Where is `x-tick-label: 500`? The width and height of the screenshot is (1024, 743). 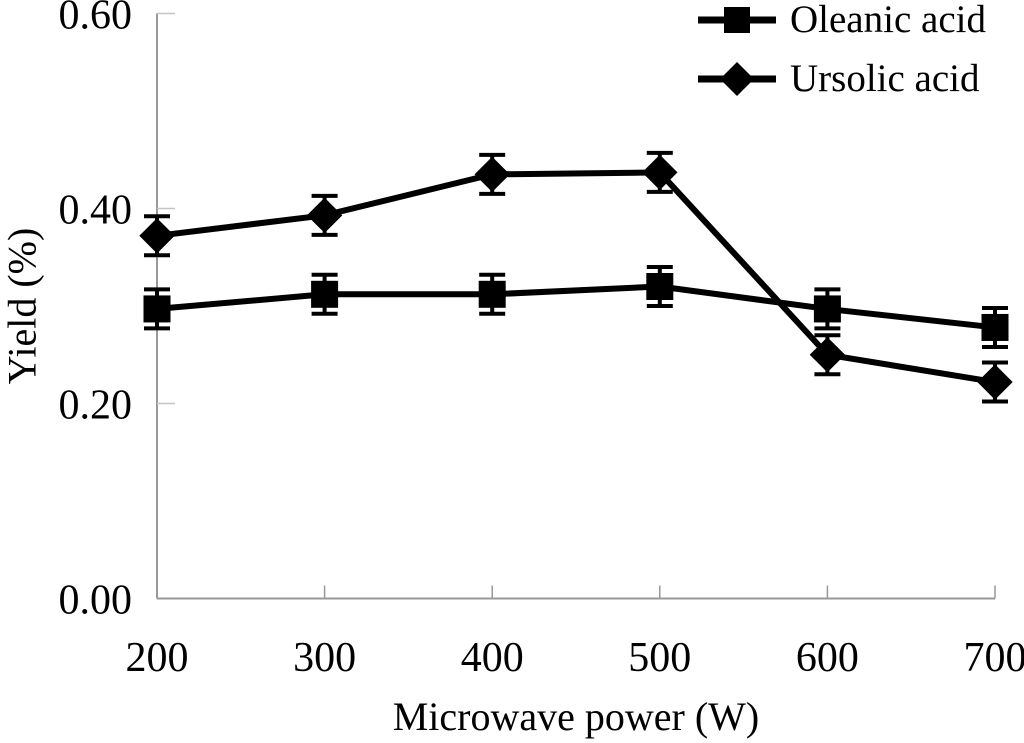
x-tick-label: 500 is located at coordinates (659, 658).